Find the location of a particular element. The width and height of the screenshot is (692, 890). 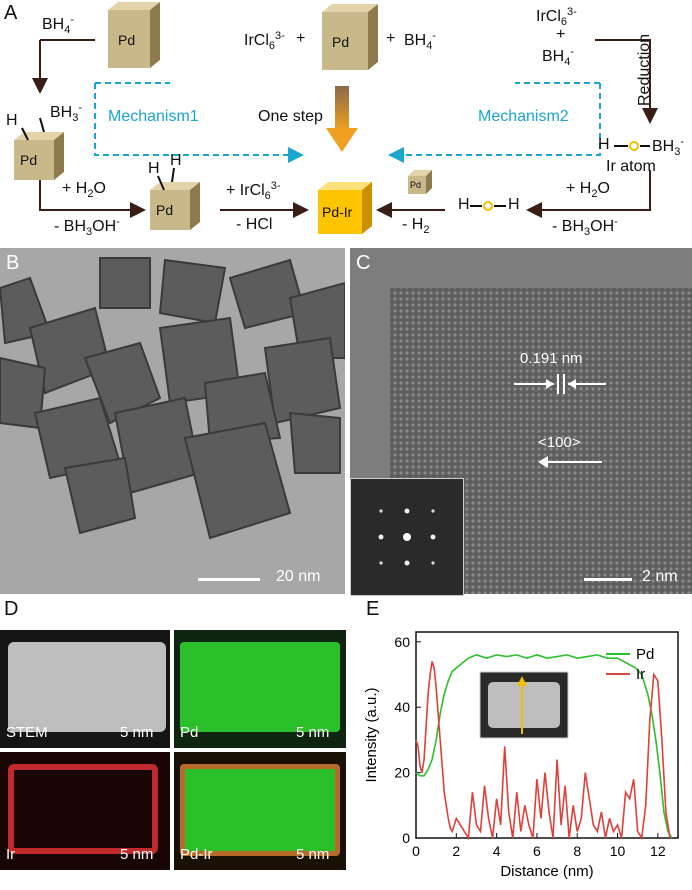

cube-label-left: Pd is located at coordinates (29, 160).